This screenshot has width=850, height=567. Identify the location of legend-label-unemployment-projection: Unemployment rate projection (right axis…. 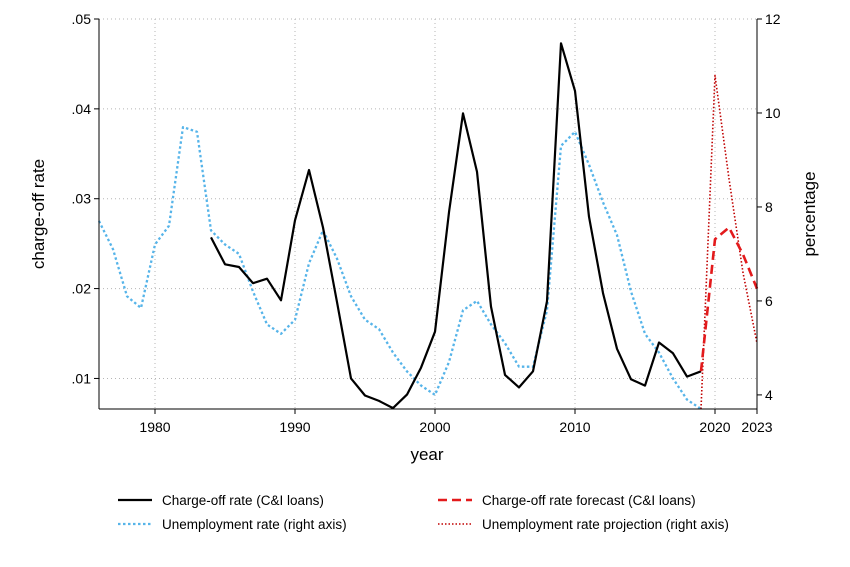
(605, 524).